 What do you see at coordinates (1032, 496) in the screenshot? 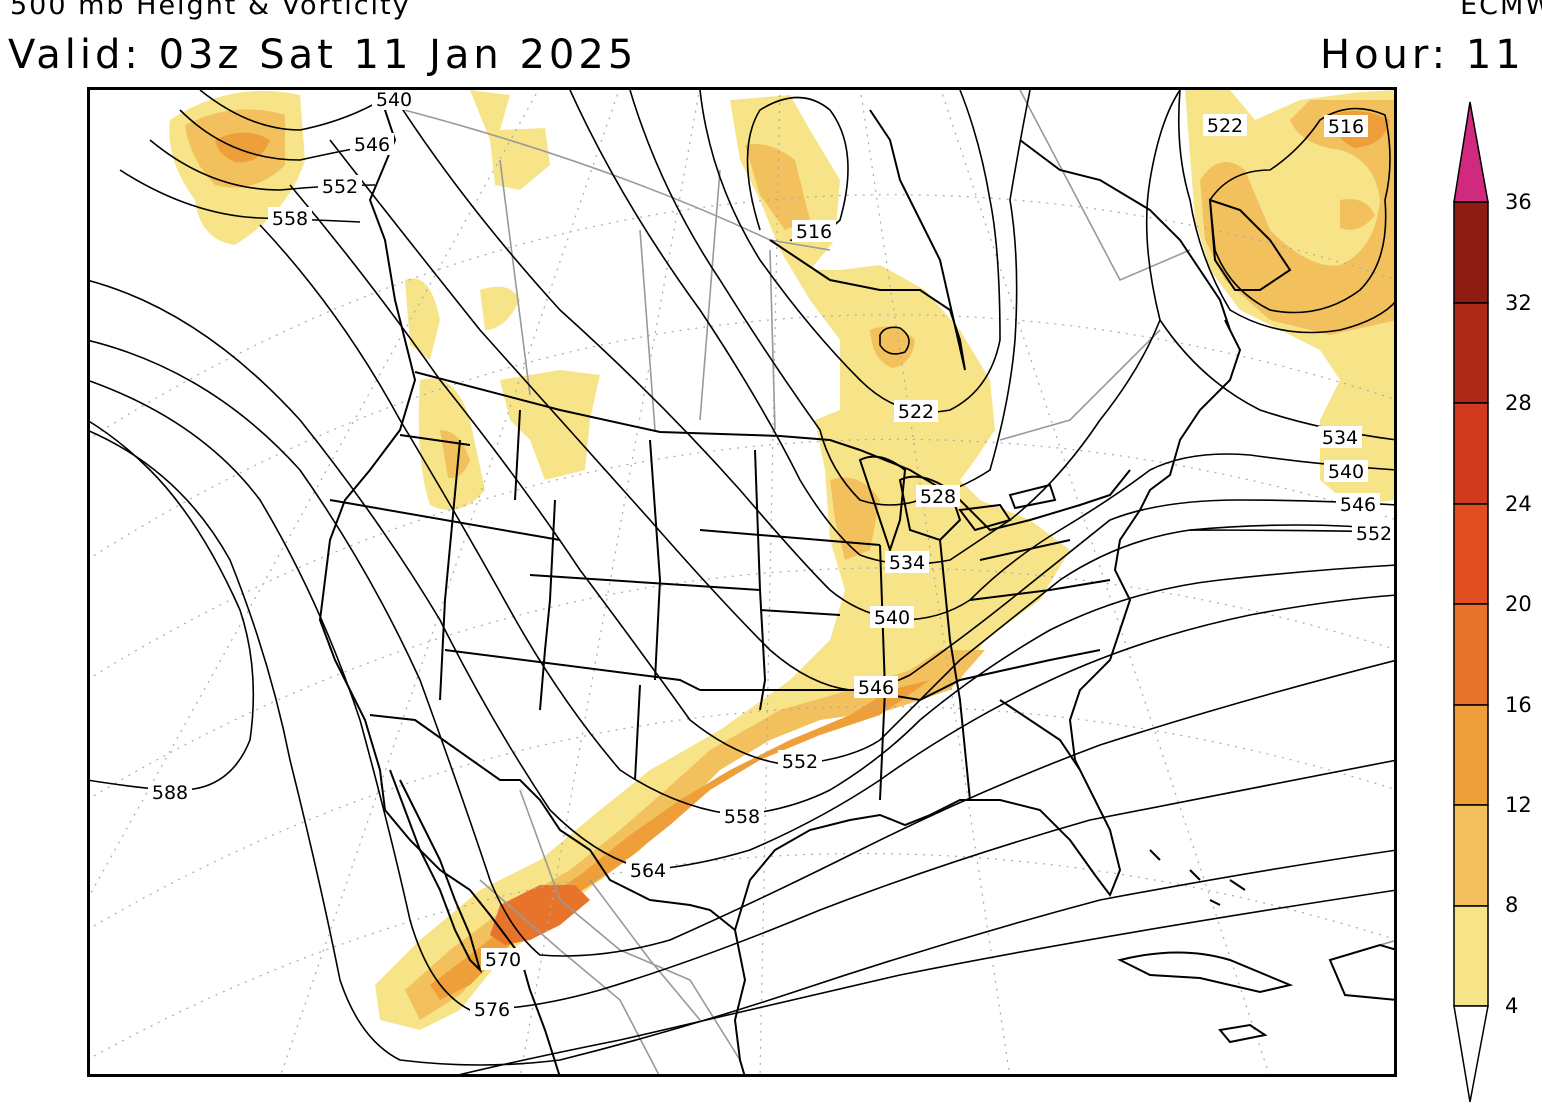
I see `great-lakes` at bounding box center [1032, 496].